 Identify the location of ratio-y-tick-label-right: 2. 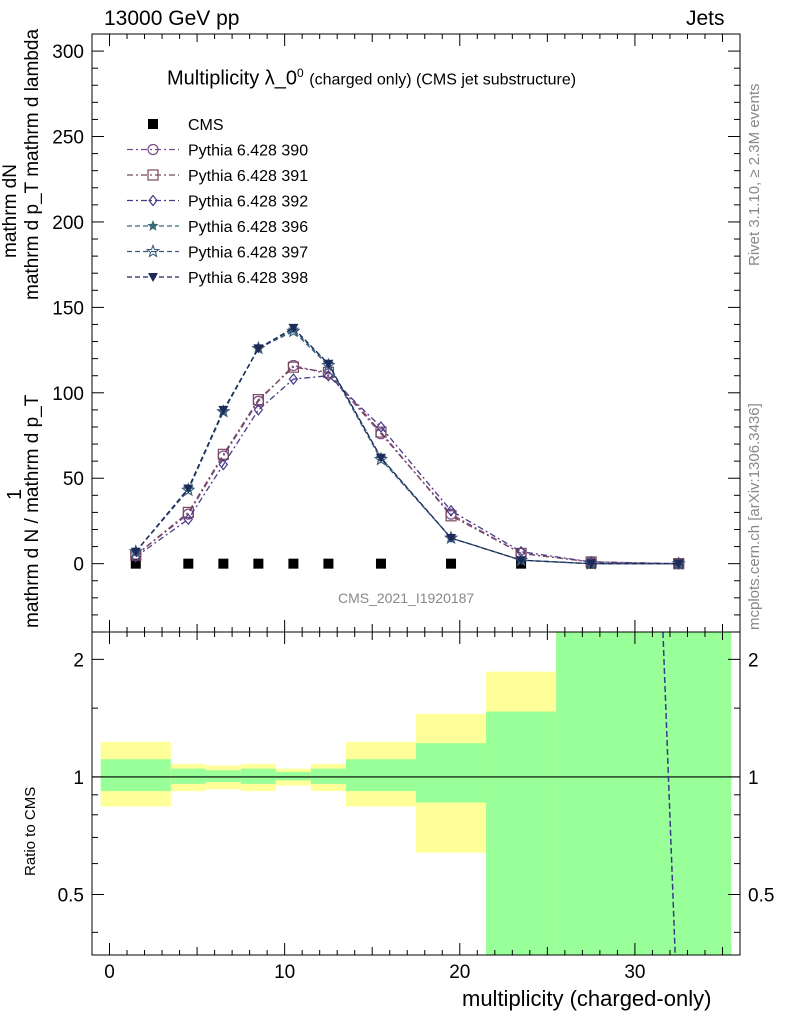
(753, 660).